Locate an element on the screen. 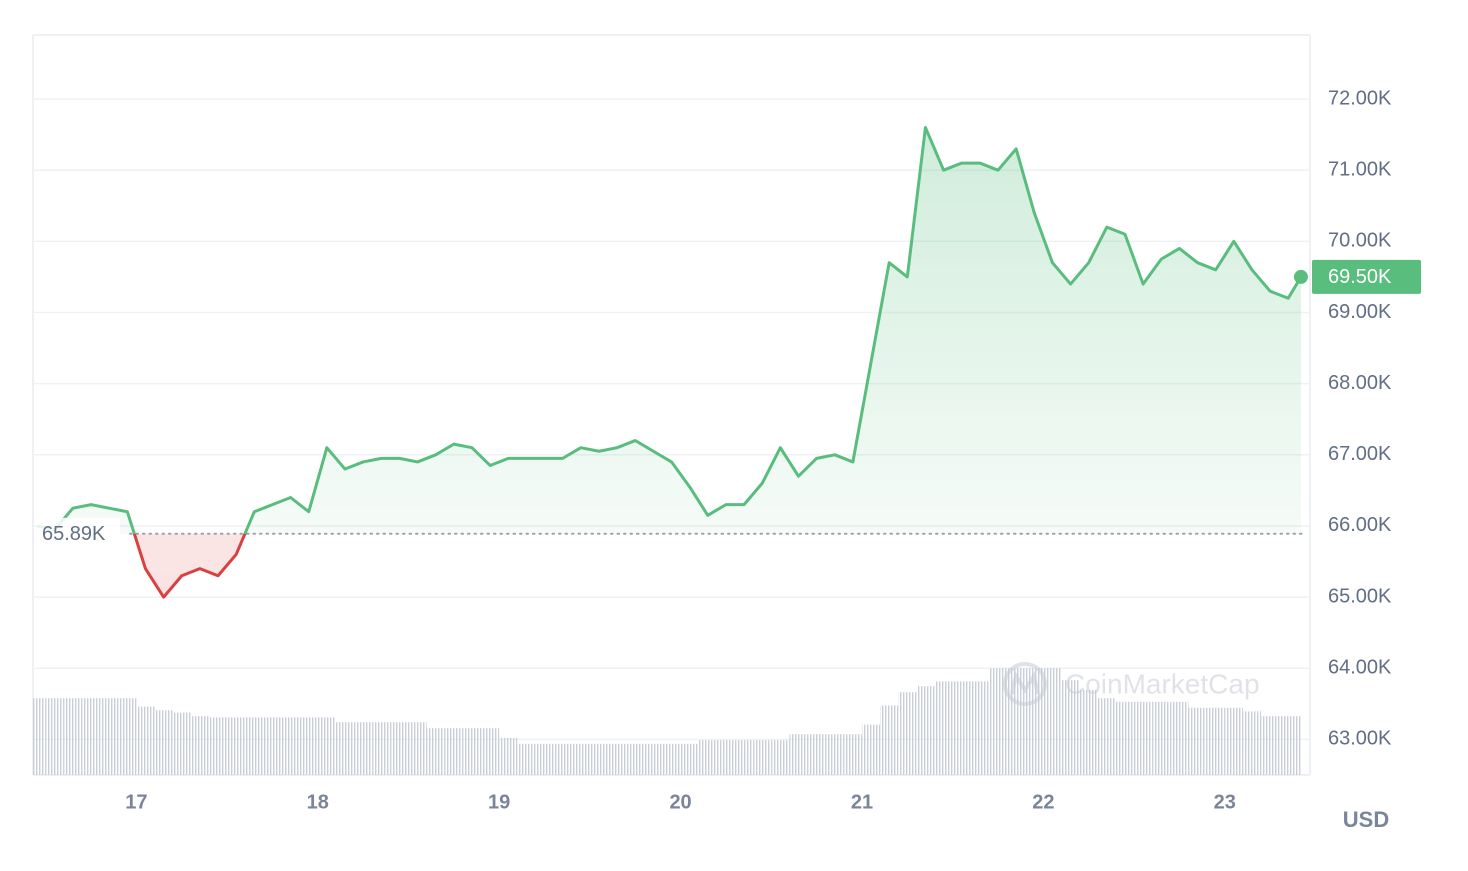 The height and width of the screenshot is (871, 1468). watermark: CoinMarketCap is located at coordinates (1131, 684).